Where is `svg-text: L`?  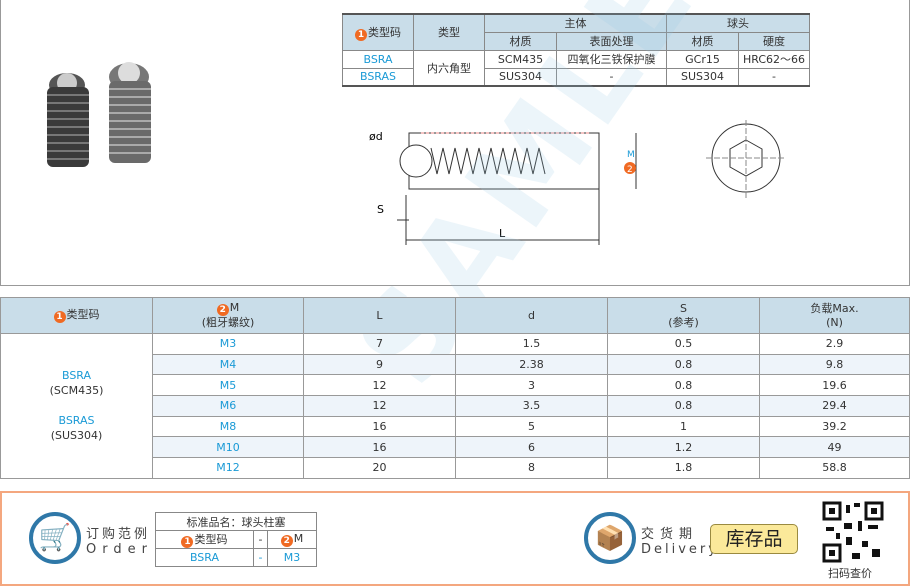
svg-text: L is located at coordinates (502, 233).